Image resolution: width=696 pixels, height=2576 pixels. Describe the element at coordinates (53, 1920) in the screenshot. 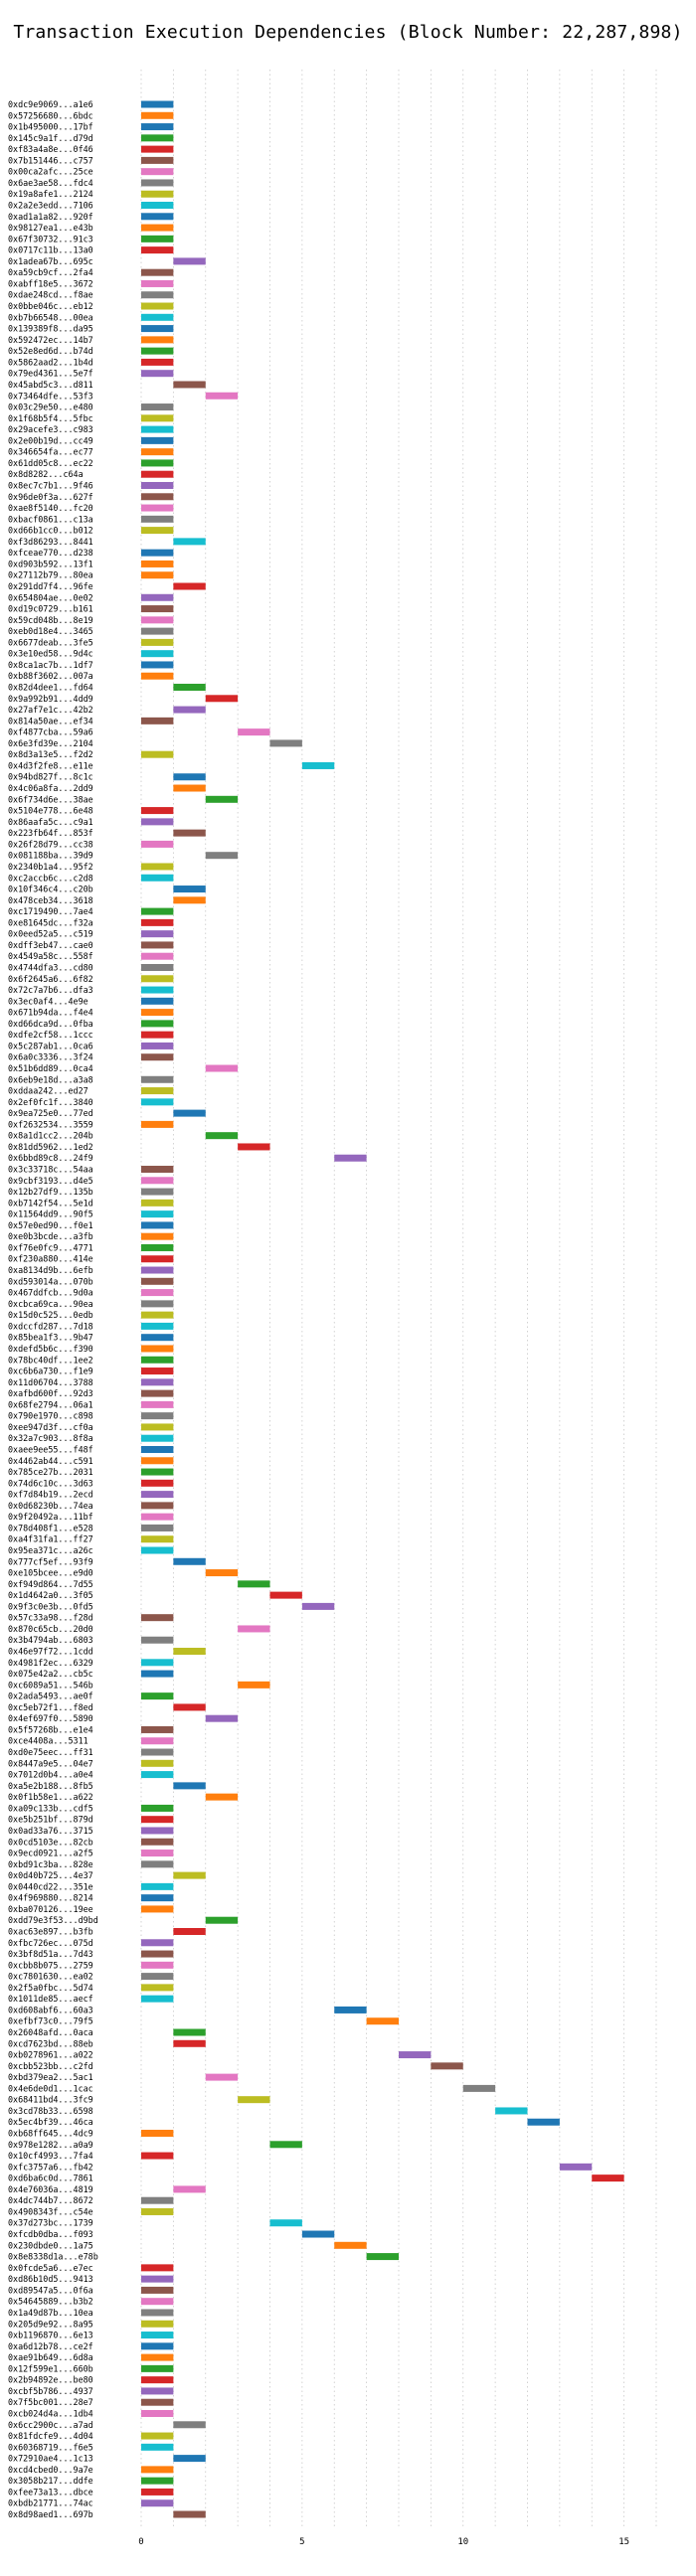

I see `transaction-label: 0xdd79e3f53...d9bd` at that location.